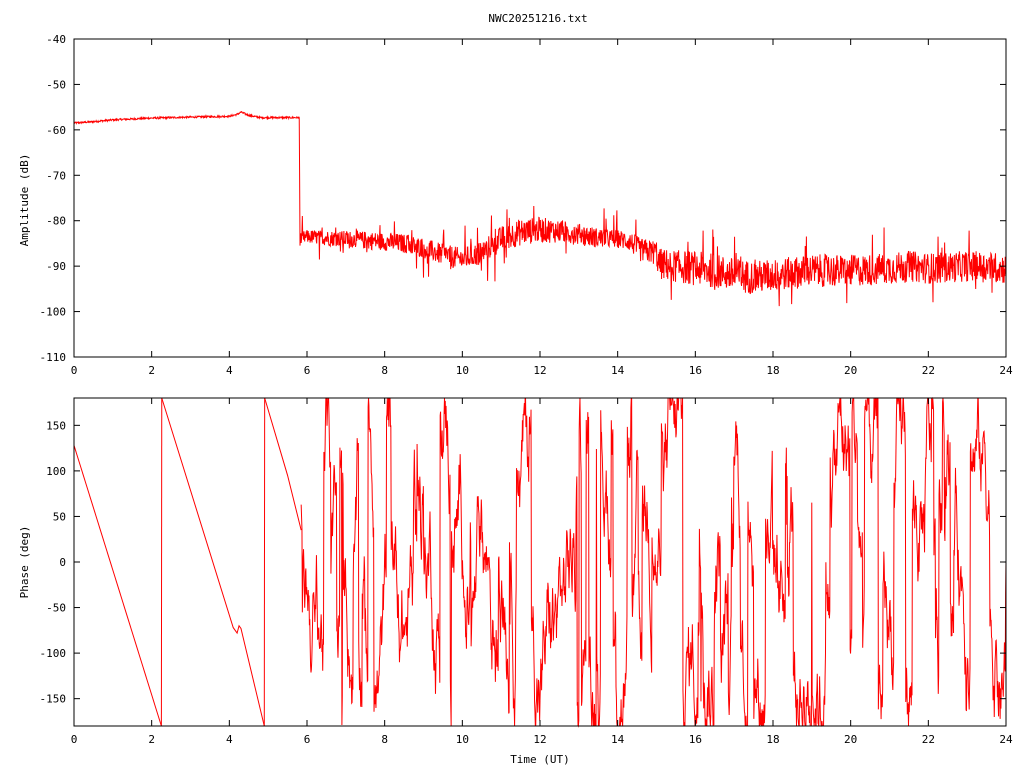  Describe the element at coordinates (1006, 739) in the screenshot. I see `phase-xtick-label: 24` at that location.